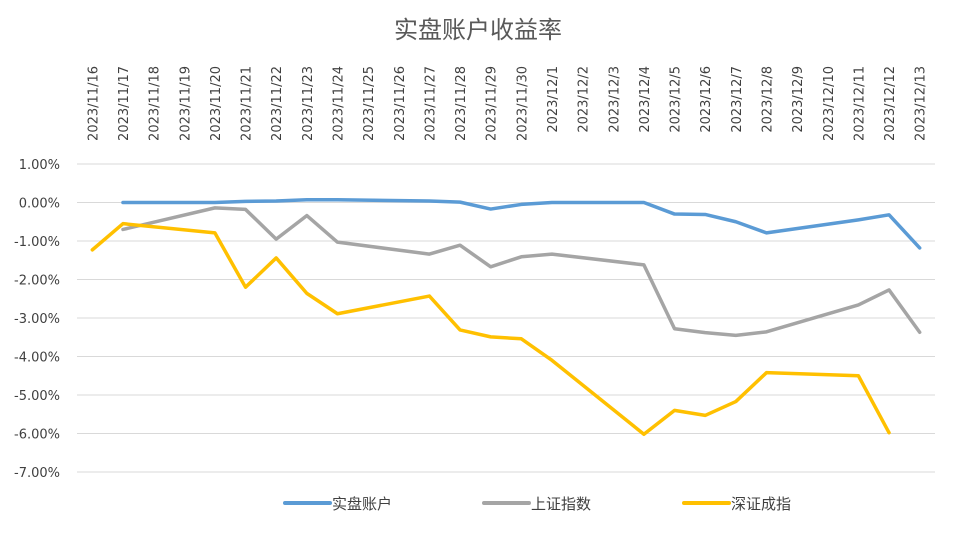 This screenshot has height=542, width=960. I want to click on x-tick-label: 2023/11/27, so click(430, 103).